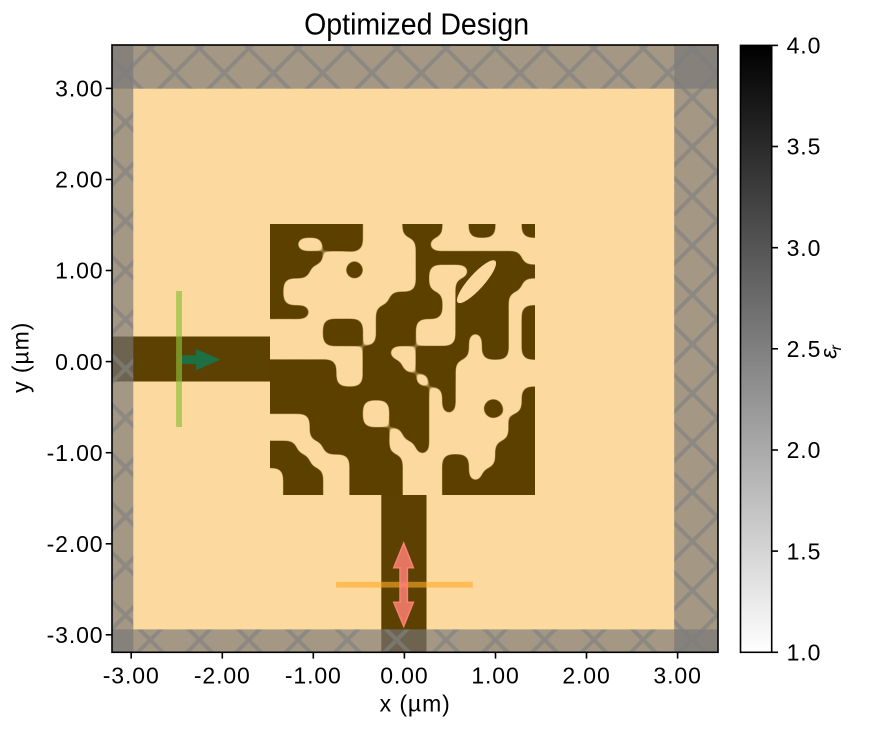 The image size is (871, 730). Describe the element at coordinates (804, 46) in the screenshot. I see `svg-text: 4.0` at that location.